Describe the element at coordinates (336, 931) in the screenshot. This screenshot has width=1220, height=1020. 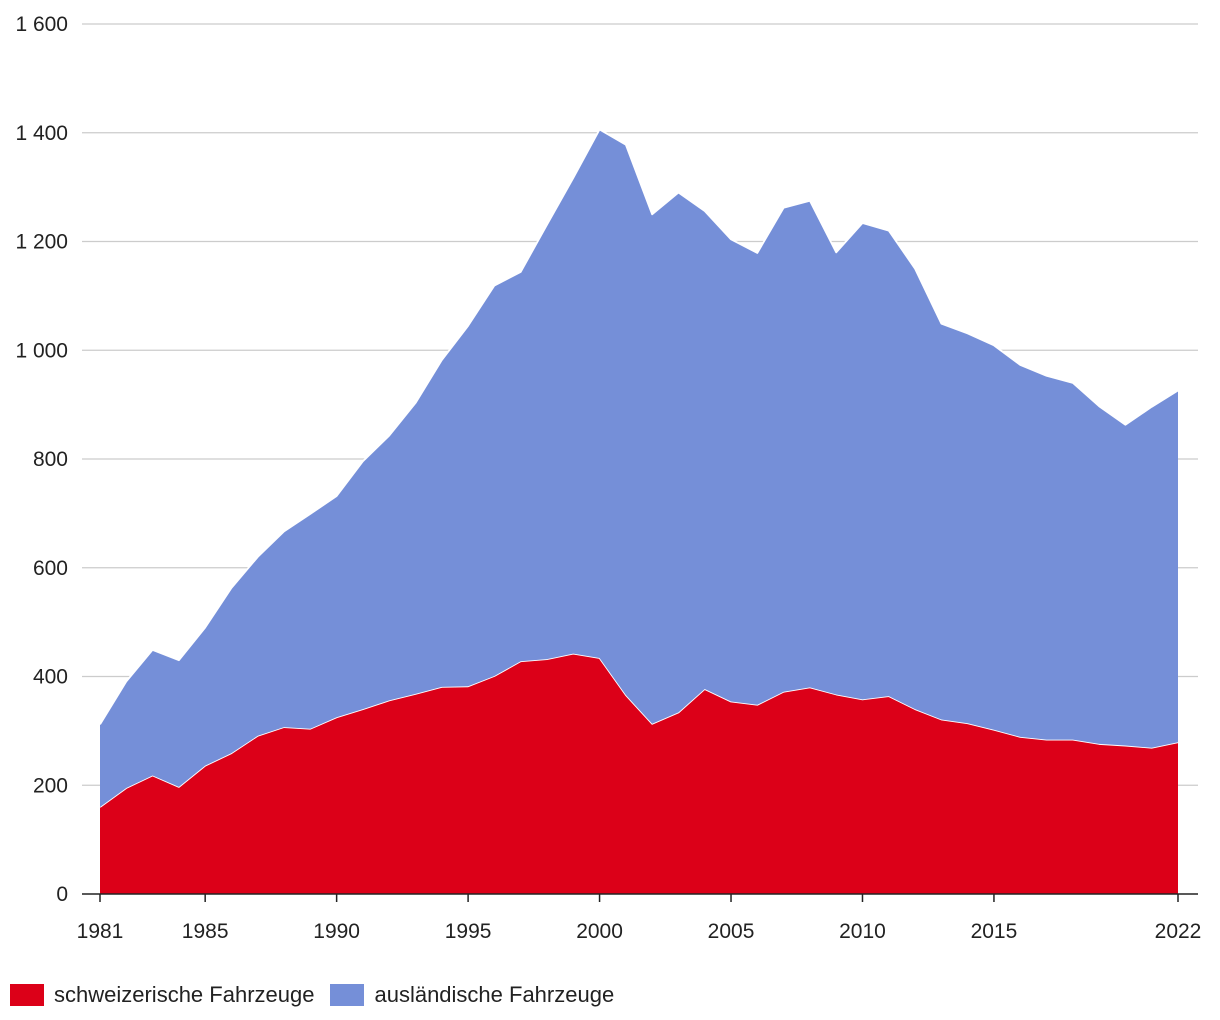
I see `x-tick-label: 1990` at that location.